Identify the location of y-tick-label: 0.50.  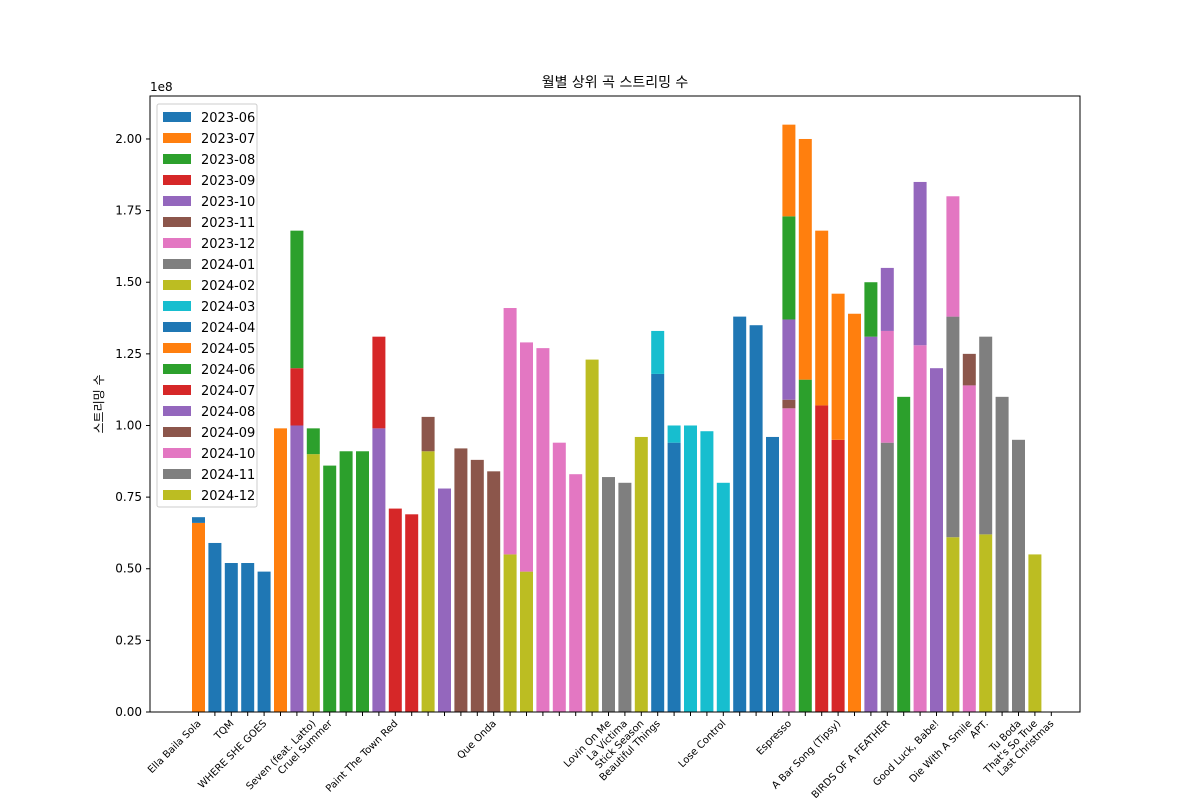
(128, 569).